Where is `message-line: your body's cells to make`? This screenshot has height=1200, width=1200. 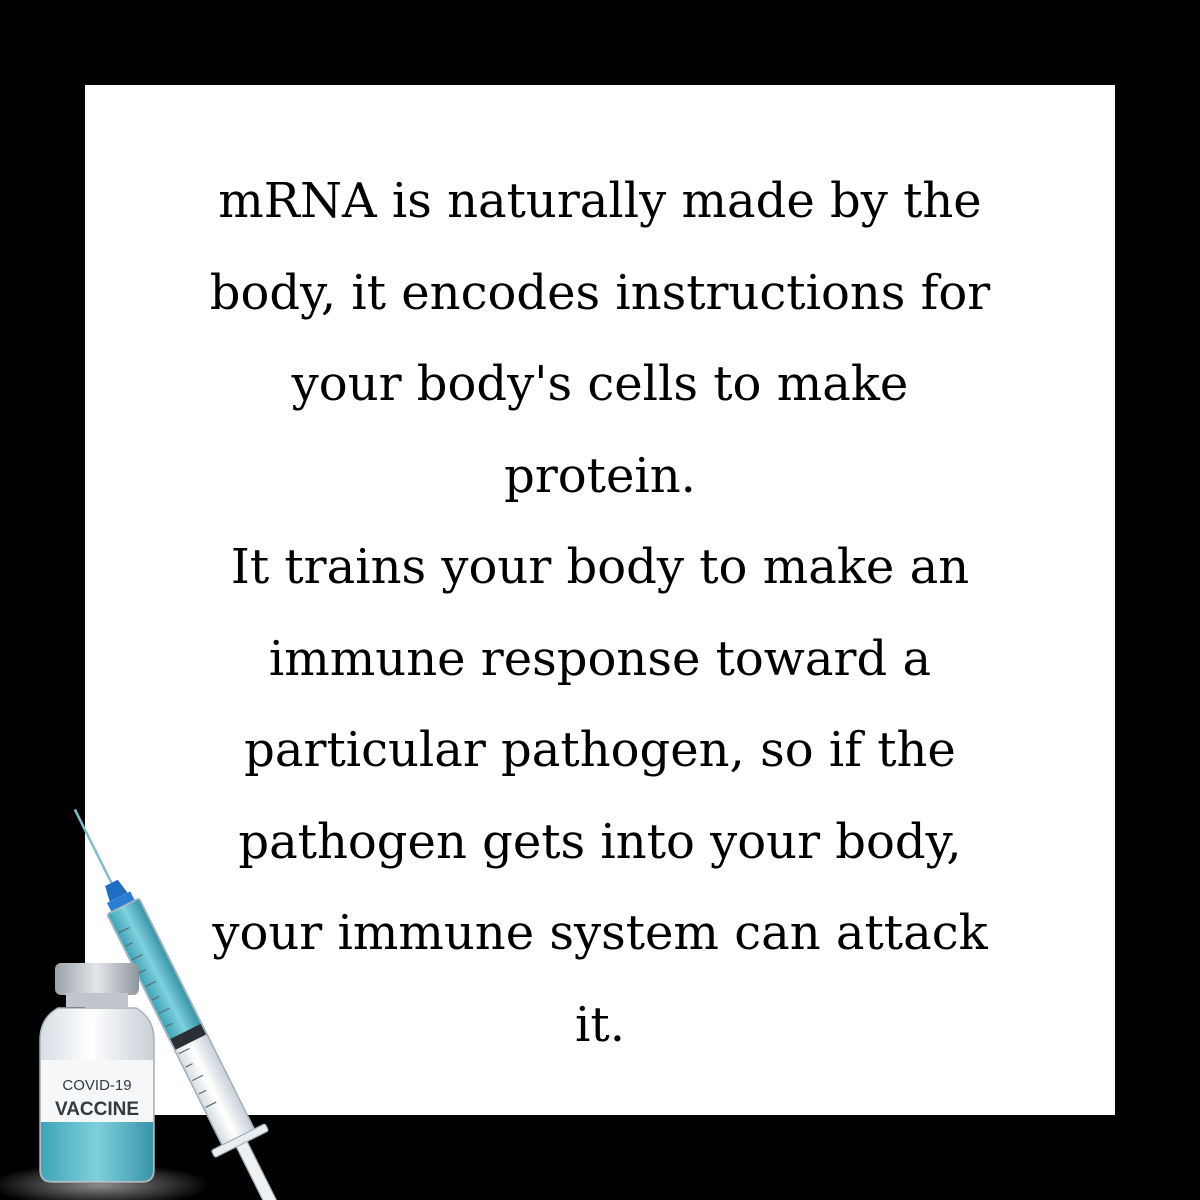
message-line: your body's cells to make is located at coordinates (600, 384).